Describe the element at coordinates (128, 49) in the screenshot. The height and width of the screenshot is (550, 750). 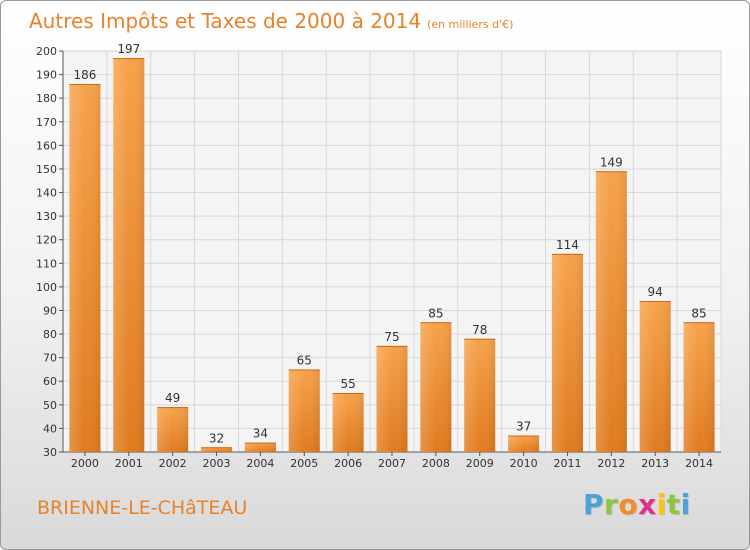
I see `value-label-2001: 197` at that location.